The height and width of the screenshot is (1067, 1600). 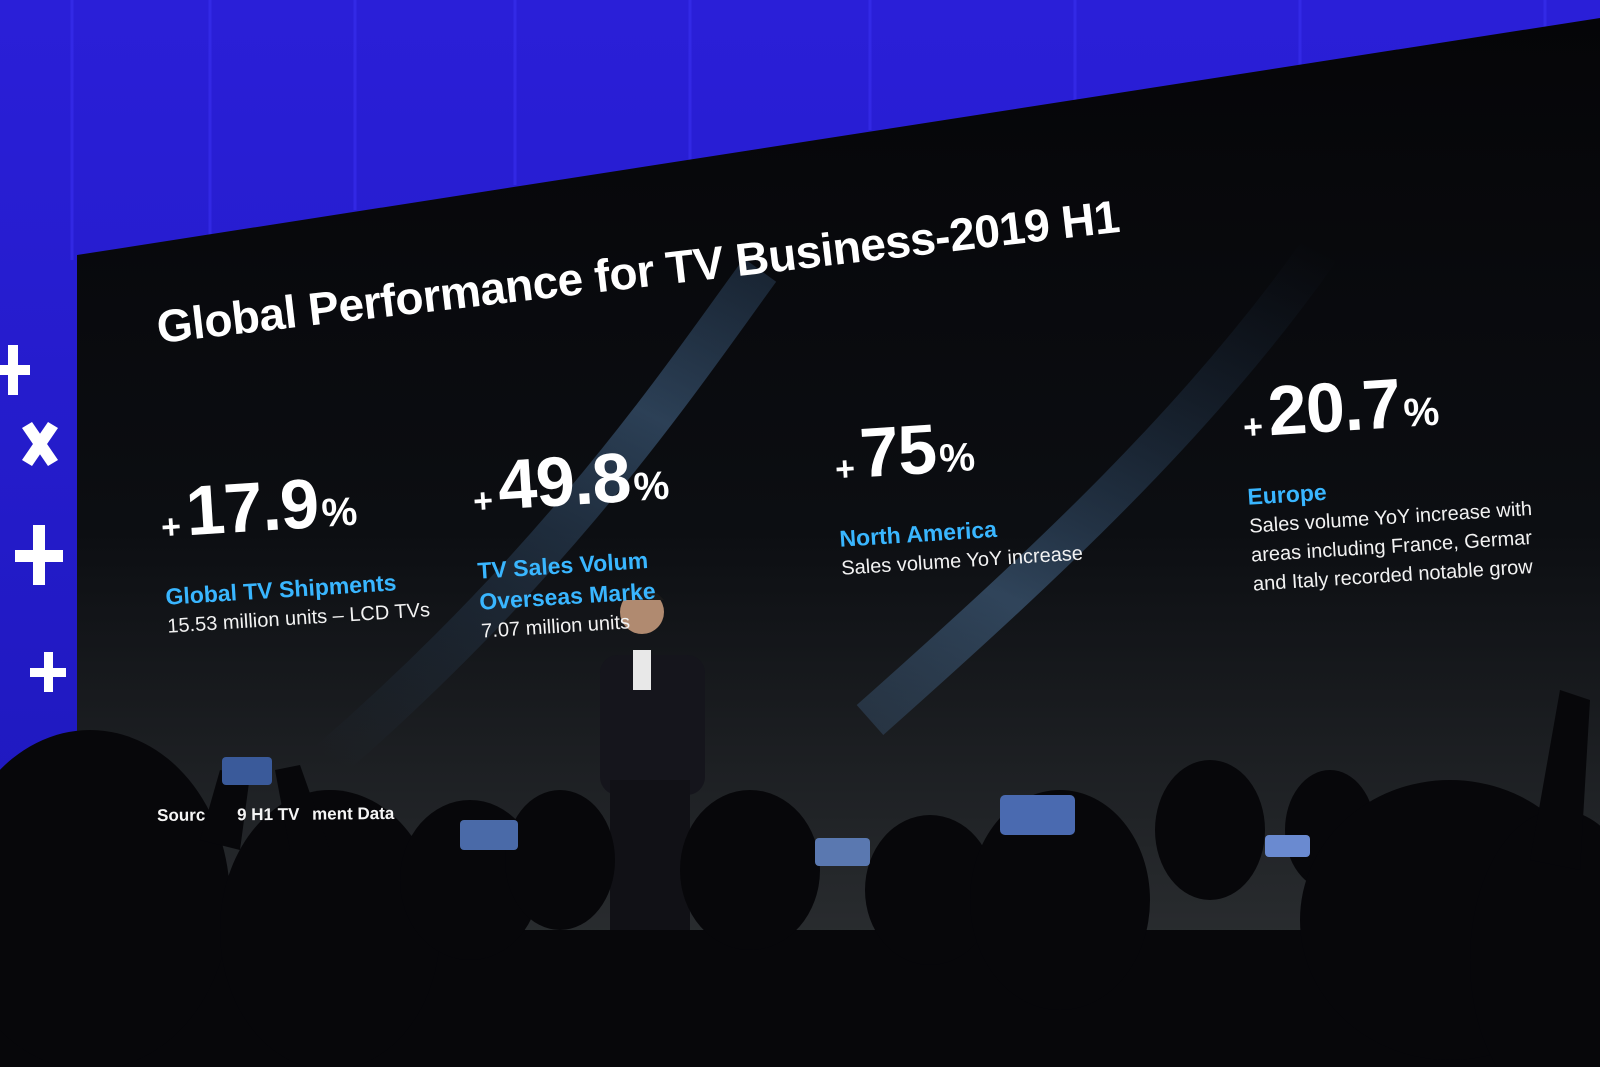 I want to click on stat-figure: +20.7%, so click(x=1383, y=405).